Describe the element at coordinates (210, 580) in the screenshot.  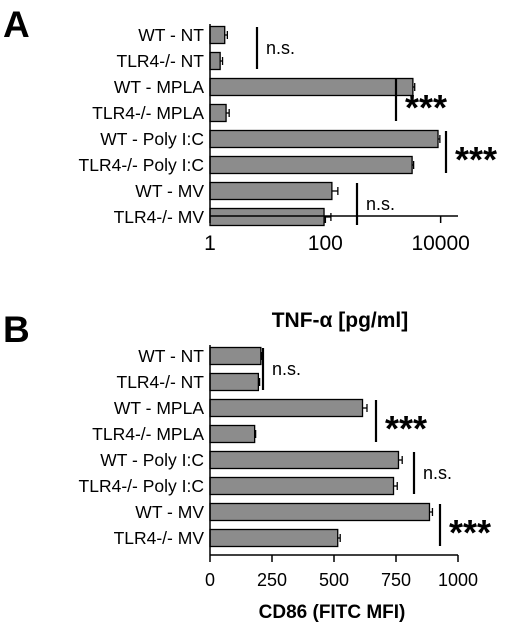
I see `x-tick-label: 0` at that location.